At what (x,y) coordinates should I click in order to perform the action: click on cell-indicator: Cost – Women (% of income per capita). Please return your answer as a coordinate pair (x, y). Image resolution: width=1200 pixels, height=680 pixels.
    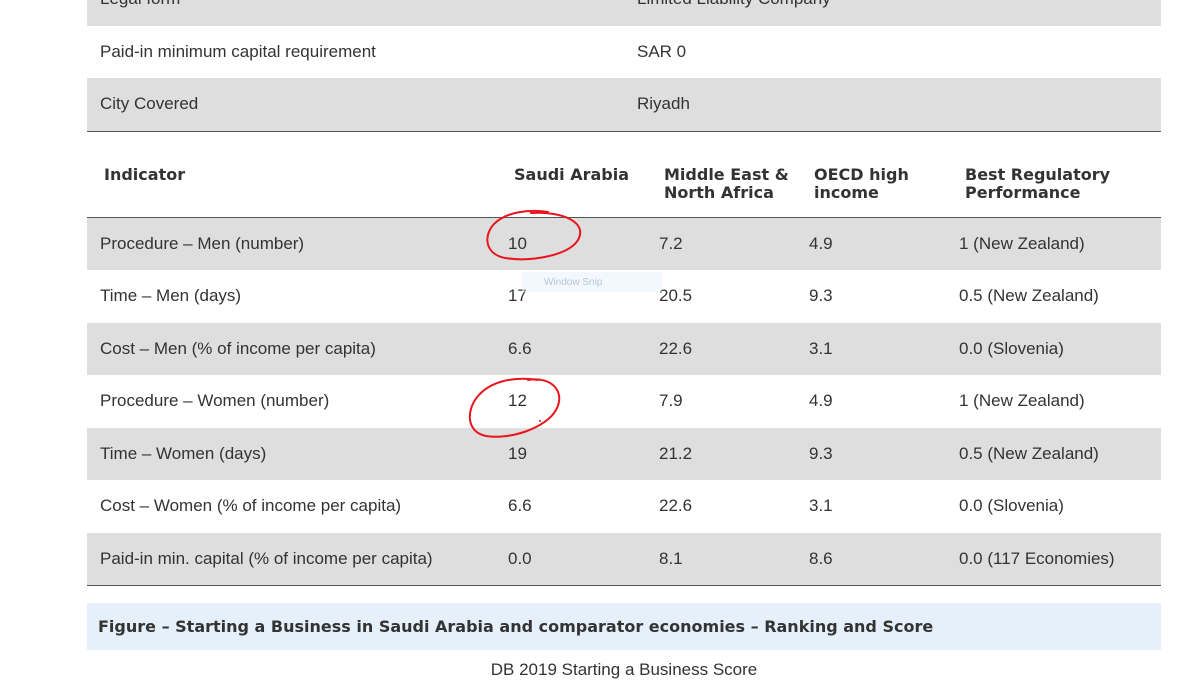
    Looking at the image, I should click on (251, 506).